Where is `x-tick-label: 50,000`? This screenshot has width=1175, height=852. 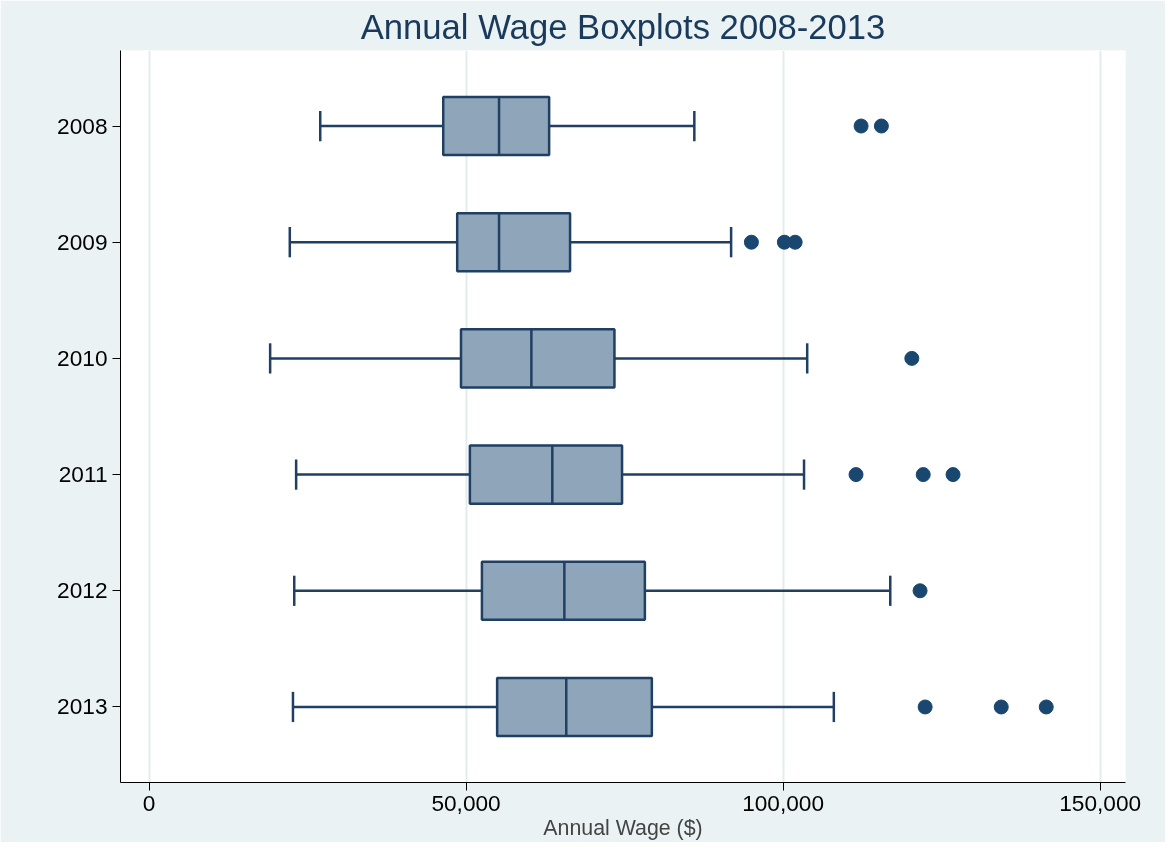
x-tick-label: 50,000 is located at coordinates (466, 802).